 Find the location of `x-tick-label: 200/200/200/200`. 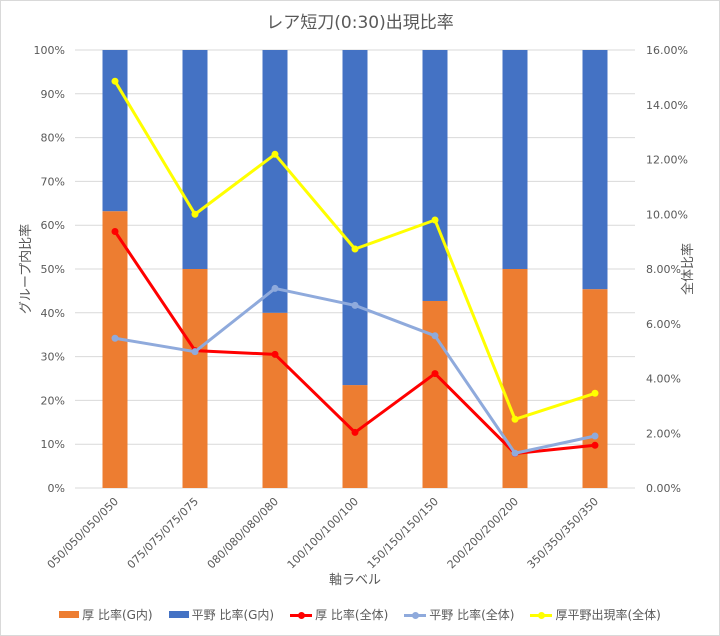

x-tick-label: 200/200/200/200 is located at coordinates (483, 533).